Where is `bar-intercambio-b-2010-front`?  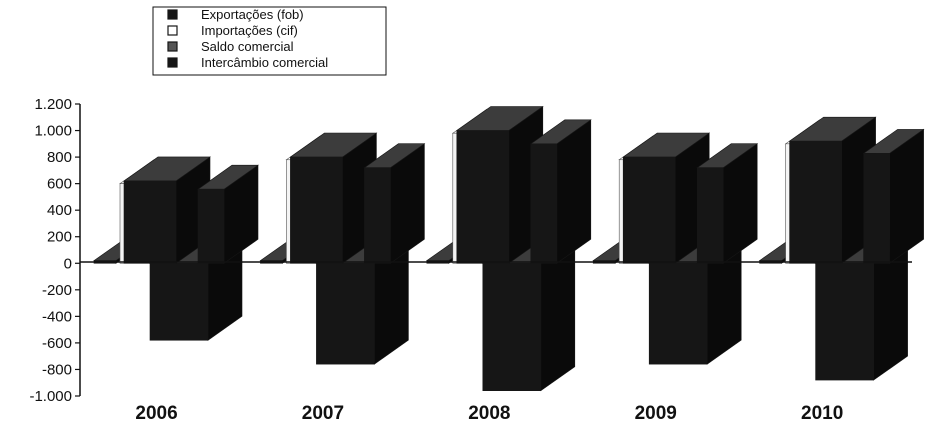 bar-intercambio-b-2010-front is located at coordinates (876, 208).